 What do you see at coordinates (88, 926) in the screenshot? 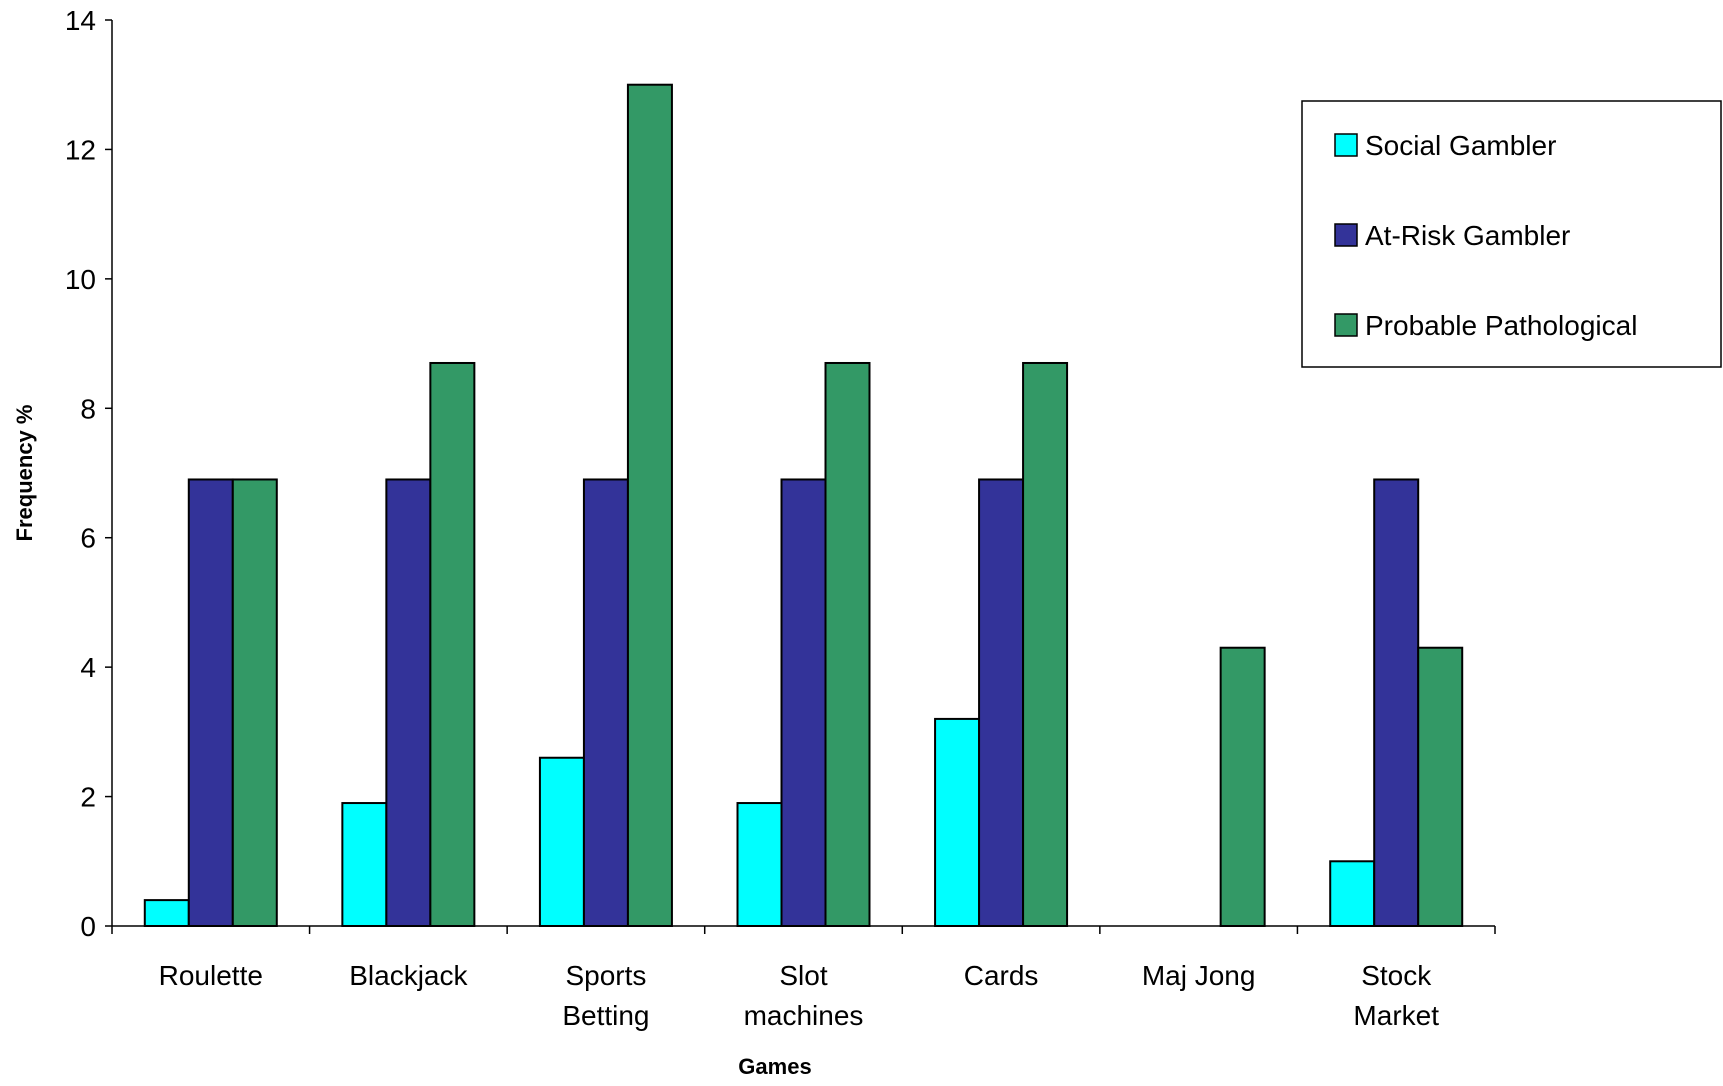
I see `y-tick-label: 0` at bounding box center [88, 926].